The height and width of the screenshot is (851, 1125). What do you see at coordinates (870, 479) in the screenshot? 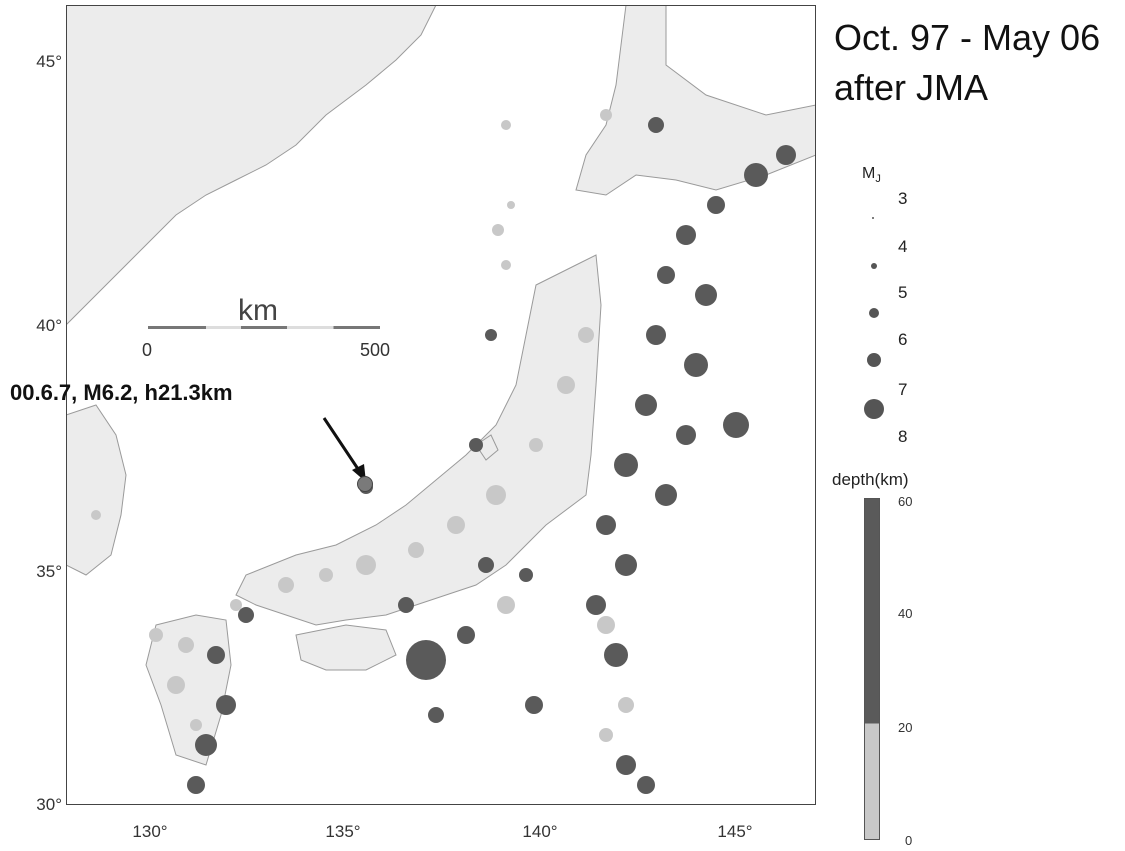
I see `depth-title: depth(km)` at bounding box center [870, 479].